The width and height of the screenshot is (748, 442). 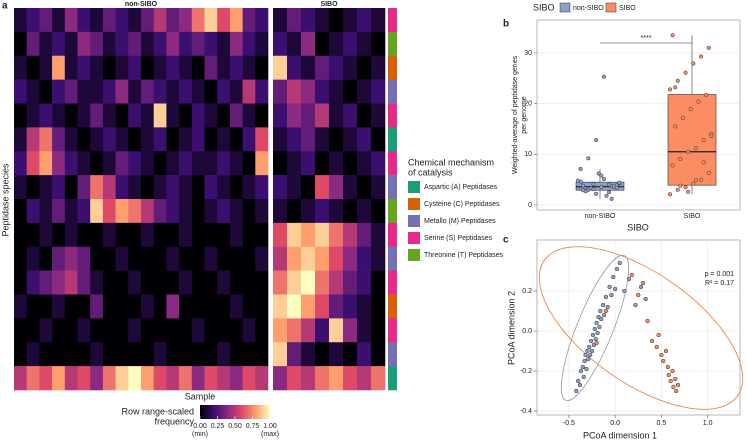 I want to click on y-tick-label: -0.2, so click(x=526, y=371).